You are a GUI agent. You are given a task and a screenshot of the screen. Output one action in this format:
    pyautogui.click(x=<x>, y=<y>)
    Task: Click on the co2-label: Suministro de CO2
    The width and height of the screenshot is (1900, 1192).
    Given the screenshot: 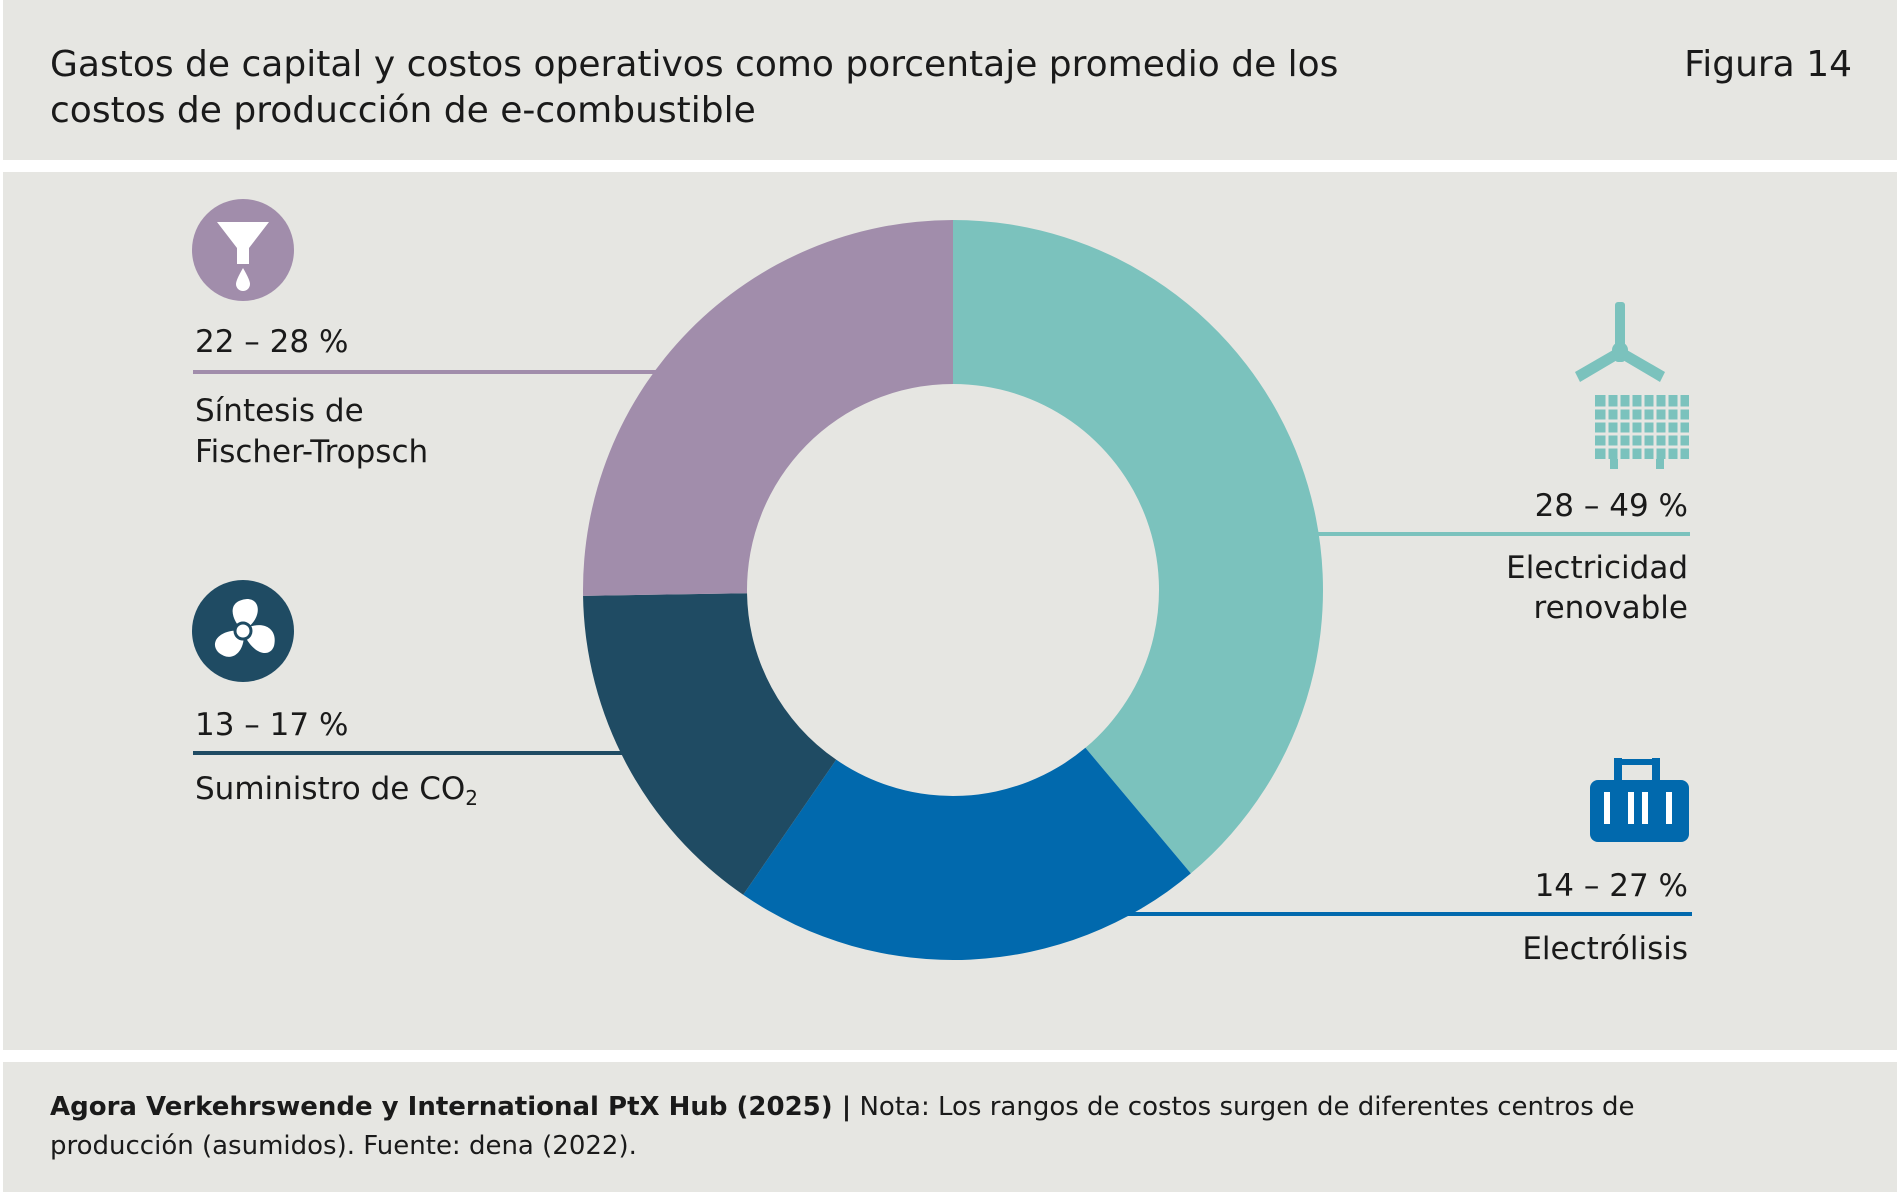 What is the action you would take?
    pyautogui.click(x=336, y=790)
    